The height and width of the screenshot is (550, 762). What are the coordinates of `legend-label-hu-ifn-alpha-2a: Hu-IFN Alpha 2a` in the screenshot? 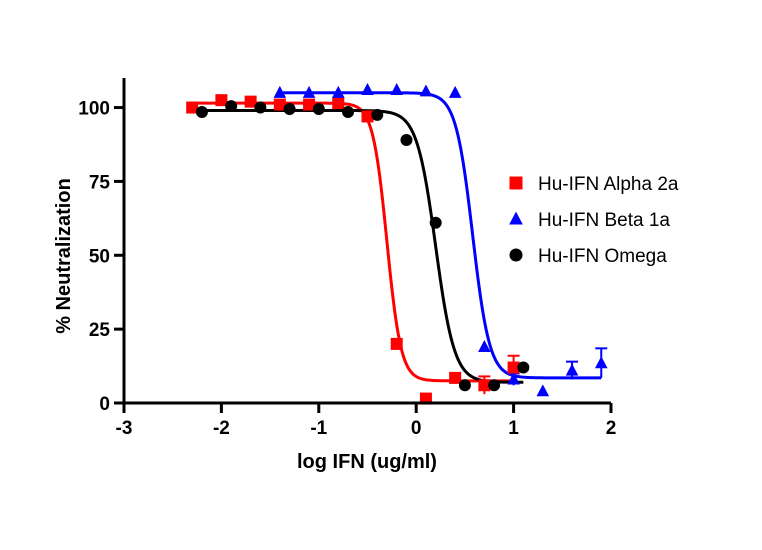 It's located at (608, 184).